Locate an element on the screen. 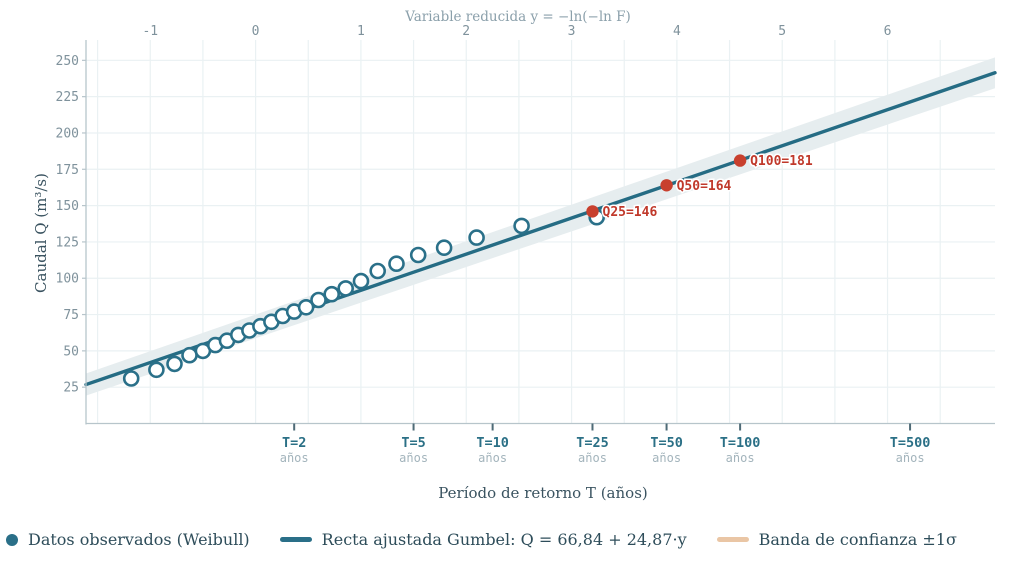 Image resolution: width=1020 pixels, height=565 pixels. design-points-layer: Q25=146 Q50=164 Q100=181 is located at coordinates (700, 187).